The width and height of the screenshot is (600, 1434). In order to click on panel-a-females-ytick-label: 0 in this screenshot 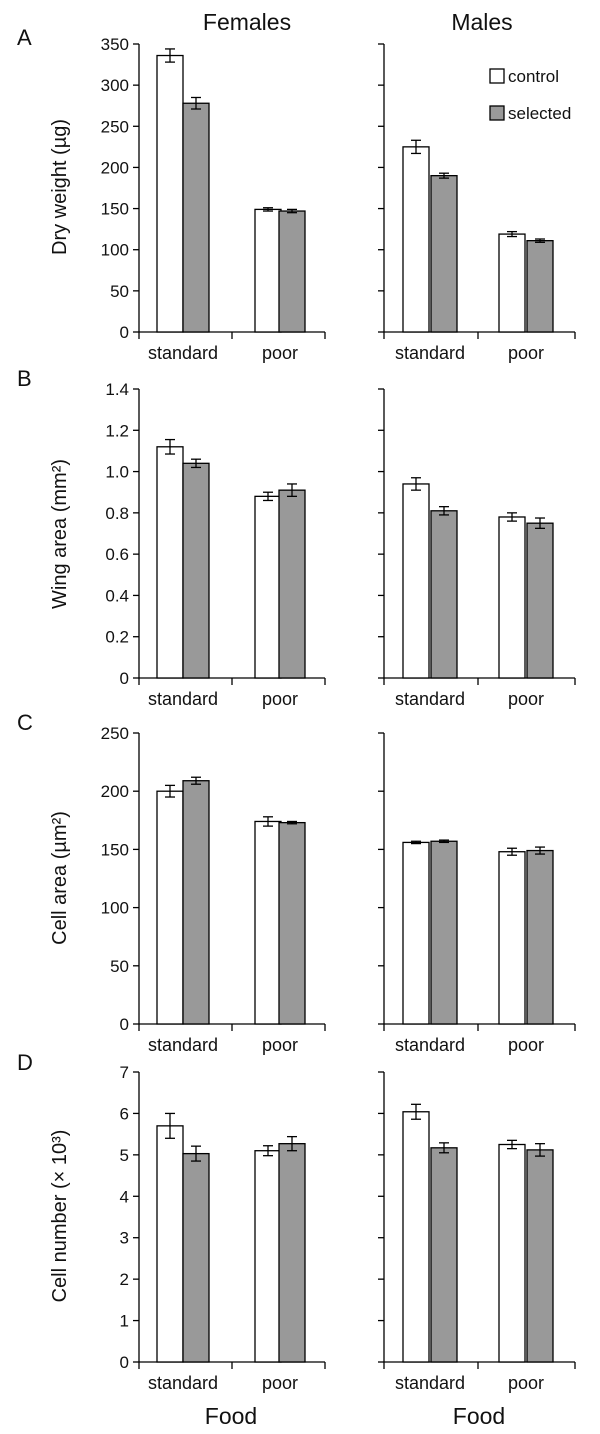, I will do `click(124, 332)`.